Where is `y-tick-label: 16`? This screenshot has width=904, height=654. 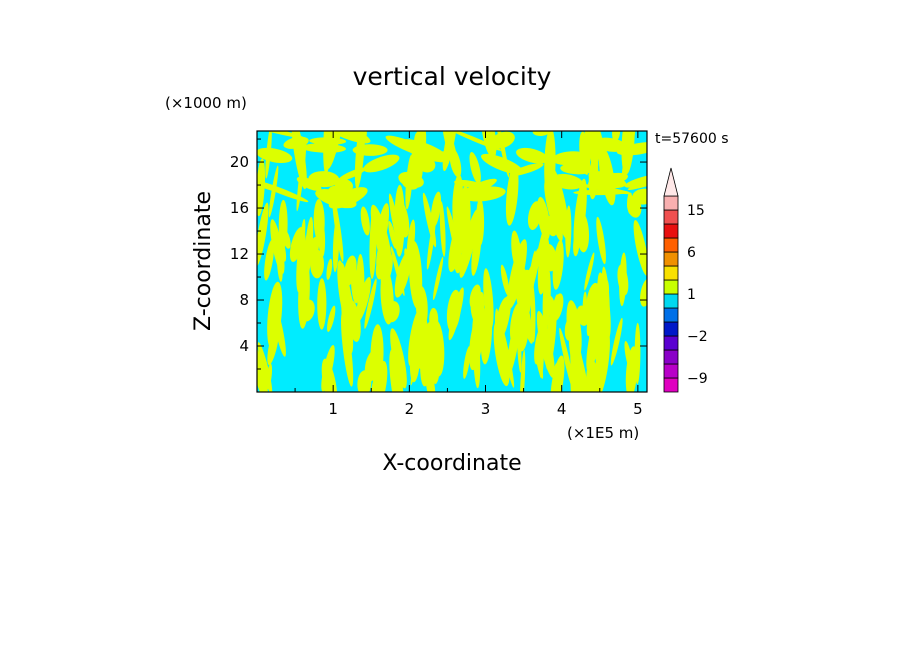 y-tick-label: 16 is located at coordinates (239, 208).